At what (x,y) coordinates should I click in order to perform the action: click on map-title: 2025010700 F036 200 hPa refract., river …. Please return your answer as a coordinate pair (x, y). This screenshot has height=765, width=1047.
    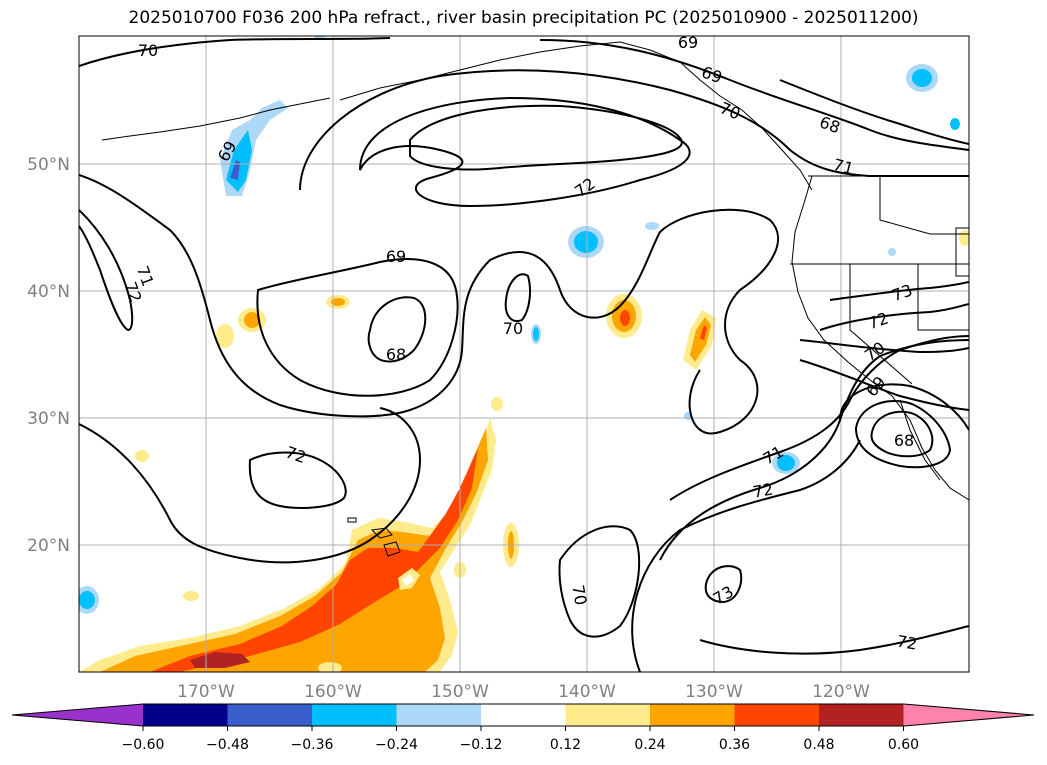
    Looking at the image, I should click on (523, 18).